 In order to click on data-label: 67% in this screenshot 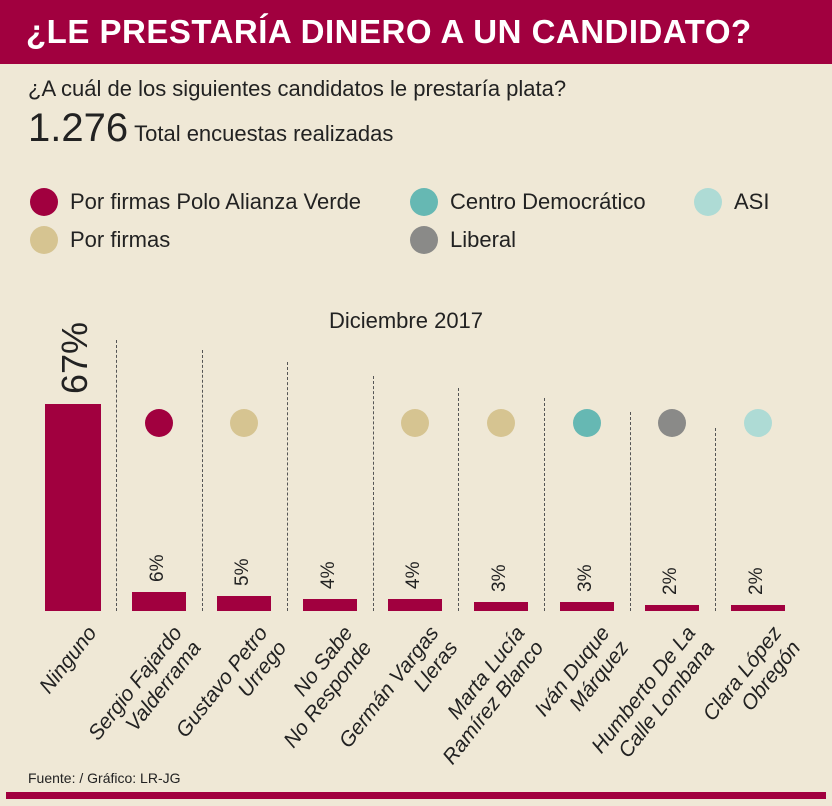, I will do `click(74, 357)`.